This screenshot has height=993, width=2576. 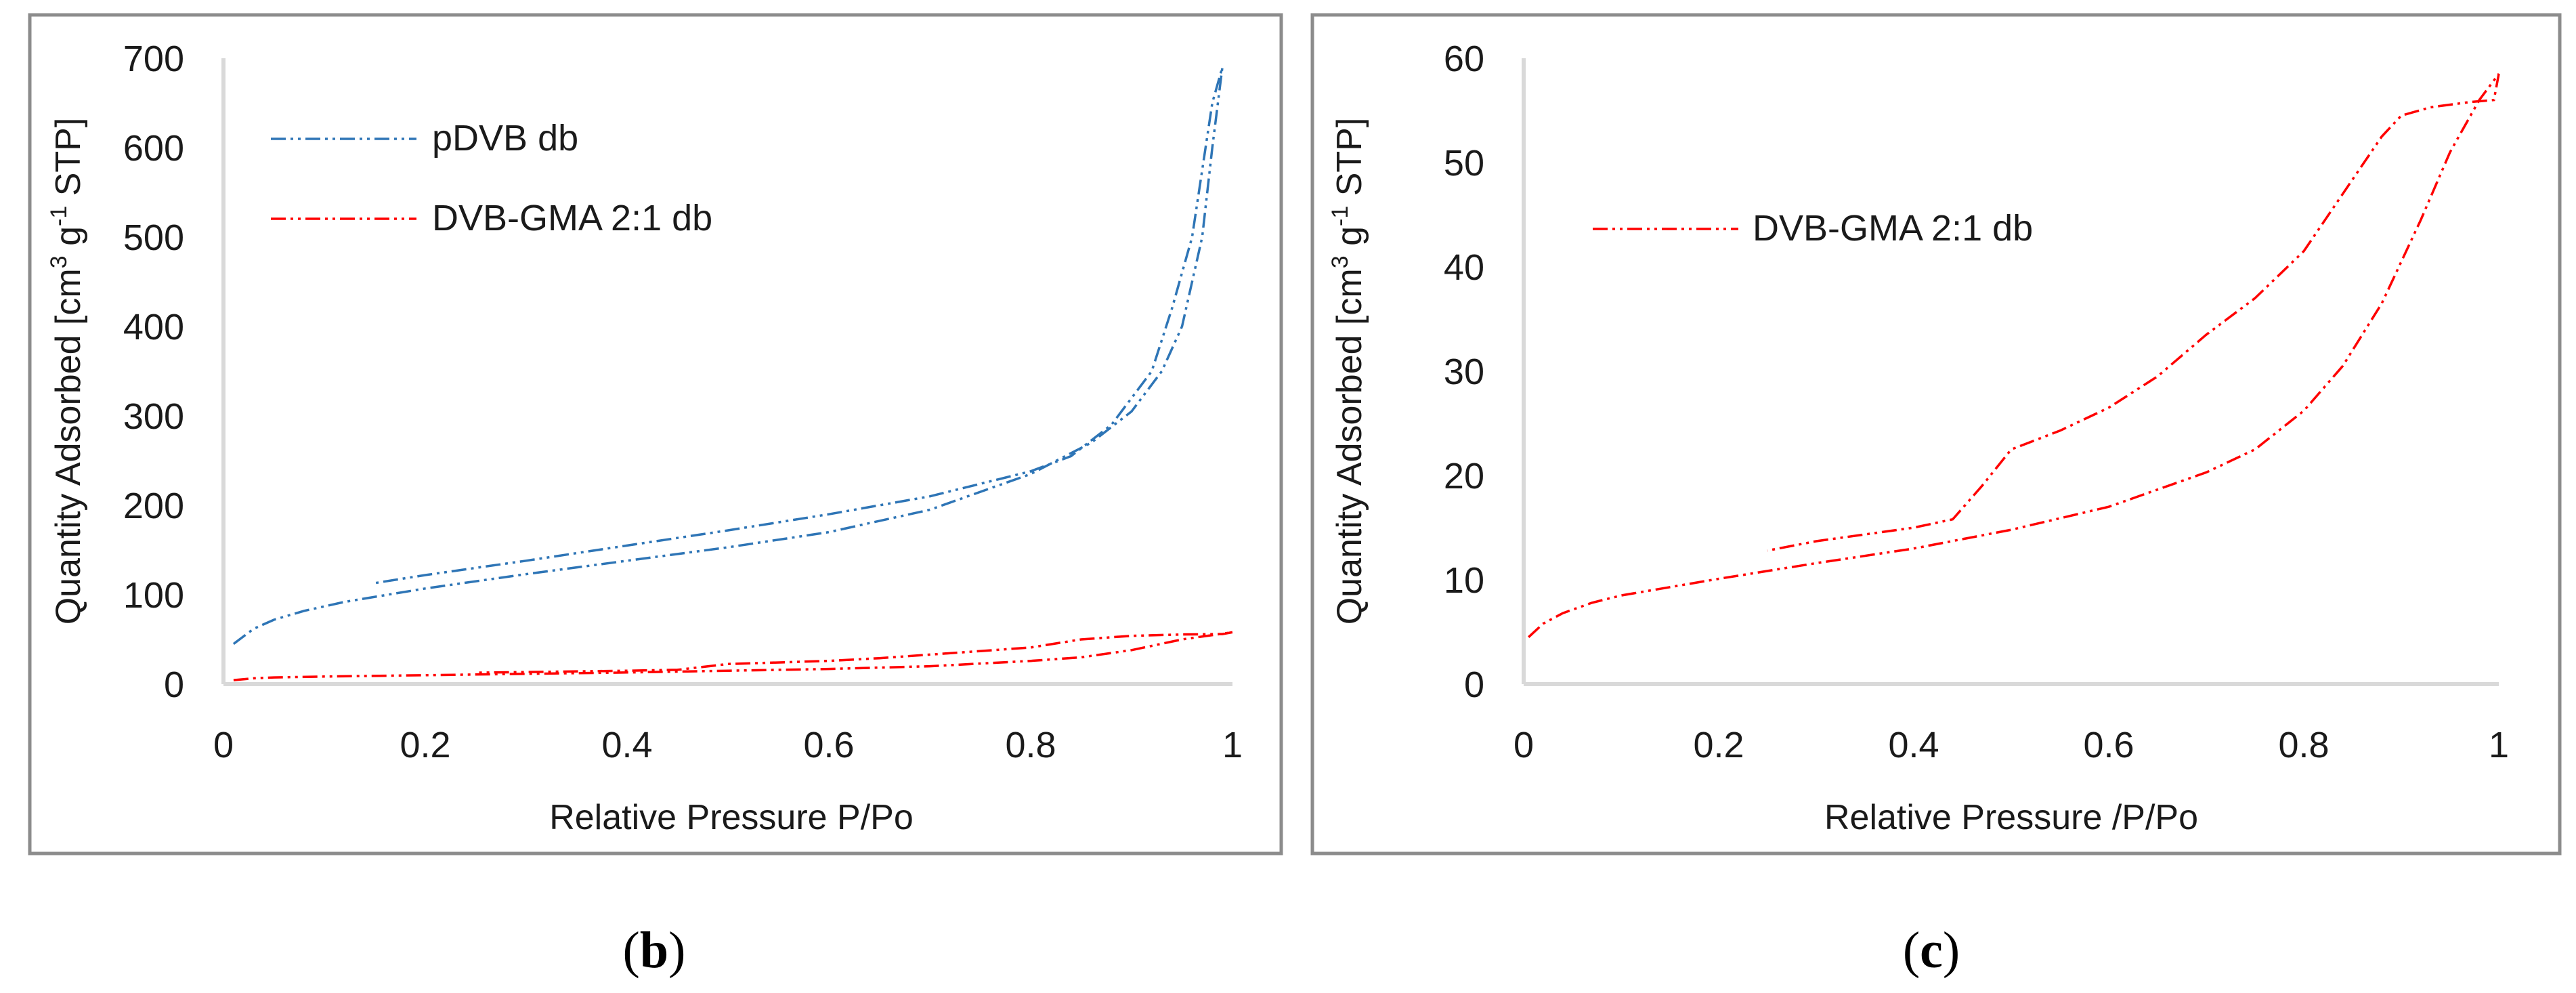 What do you see at coordinates (728, 745) in the screenshot?
I see `x-tick-labels-b: 0 0.2 0.4 0.6 0.8 1` at bounding box center [728, 745].